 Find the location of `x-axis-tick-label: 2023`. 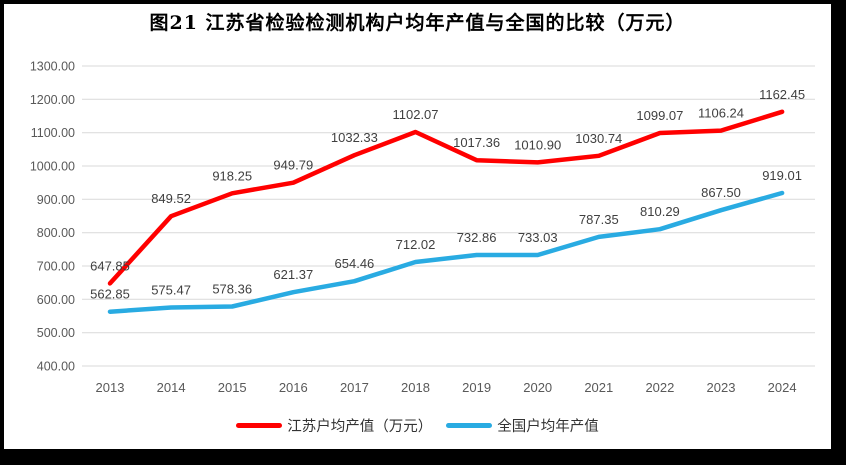

x-axis-tick-label: 2023 is located at coordinates (721, 387).